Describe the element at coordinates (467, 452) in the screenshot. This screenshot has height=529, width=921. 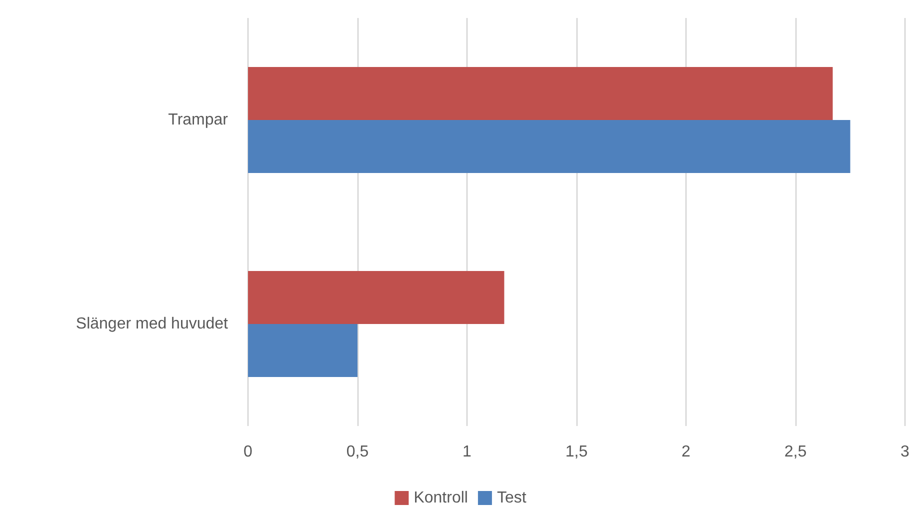
I see `x-tick-label: 1` at that location.